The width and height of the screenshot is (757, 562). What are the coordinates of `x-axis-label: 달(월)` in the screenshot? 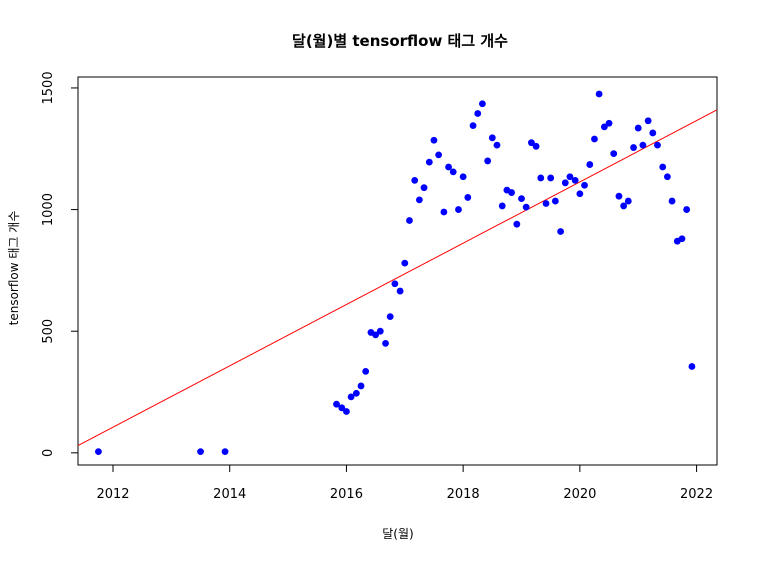 It's located at (397, 534).